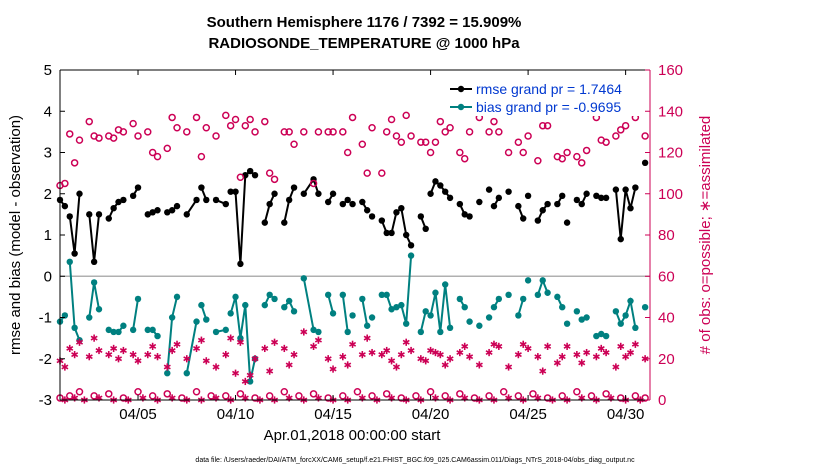  What do you see at coordinates (670, 153) in the screenshot?
I see `y2-tick-label: 120` at bounding box center [670, 153].